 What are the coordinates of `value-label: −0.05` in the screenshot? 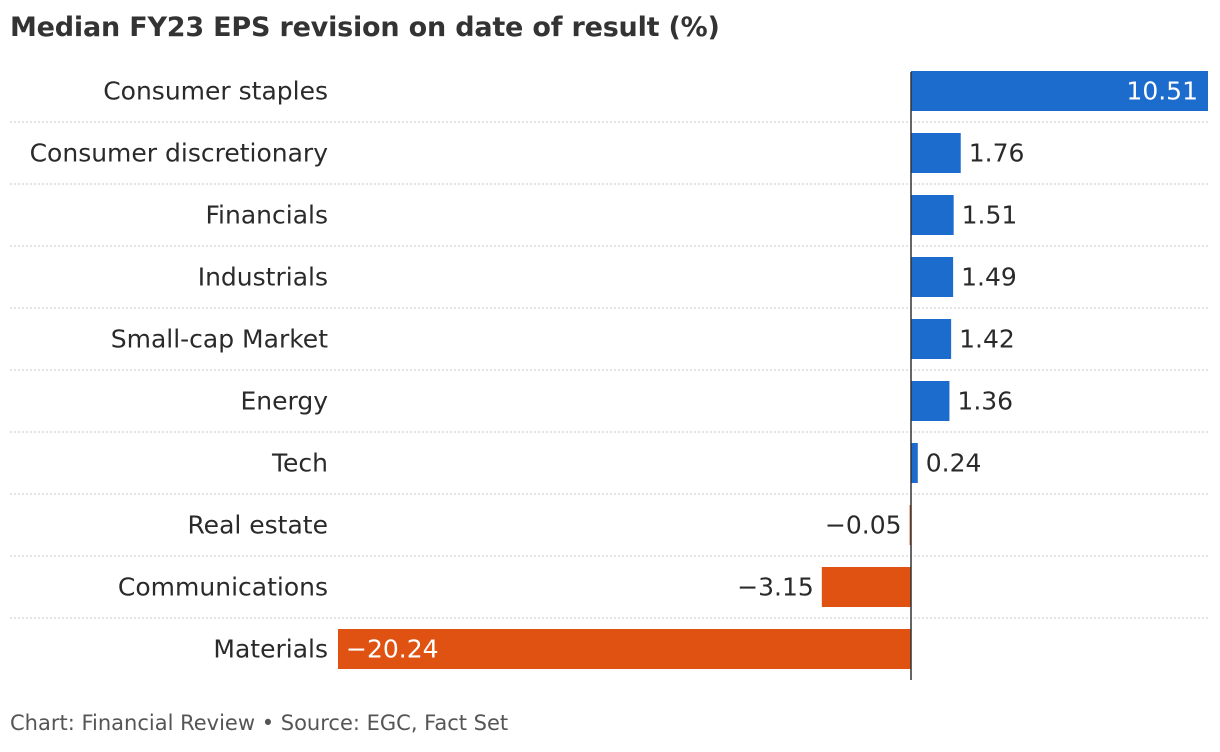 It's located at (863, 525).